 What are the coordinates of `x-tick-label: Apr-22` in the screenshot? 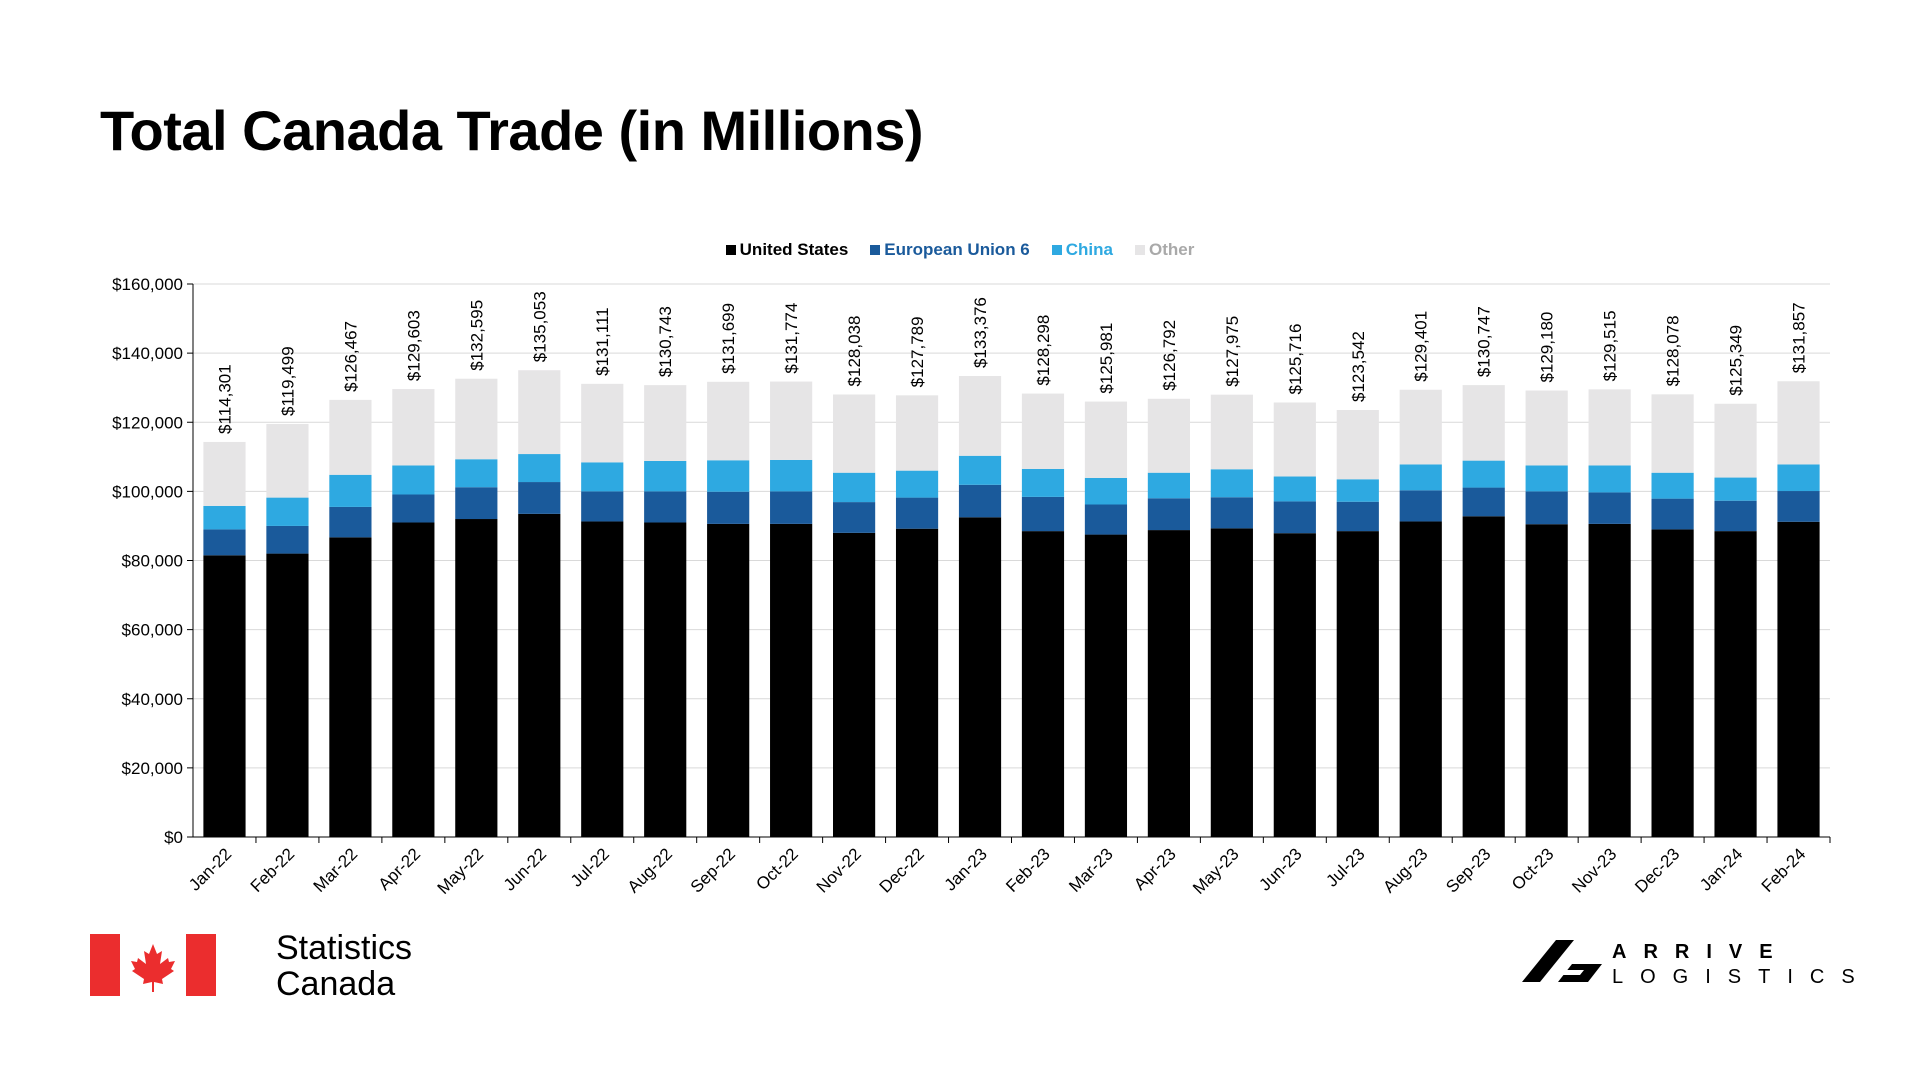 It's located at (400, 869).